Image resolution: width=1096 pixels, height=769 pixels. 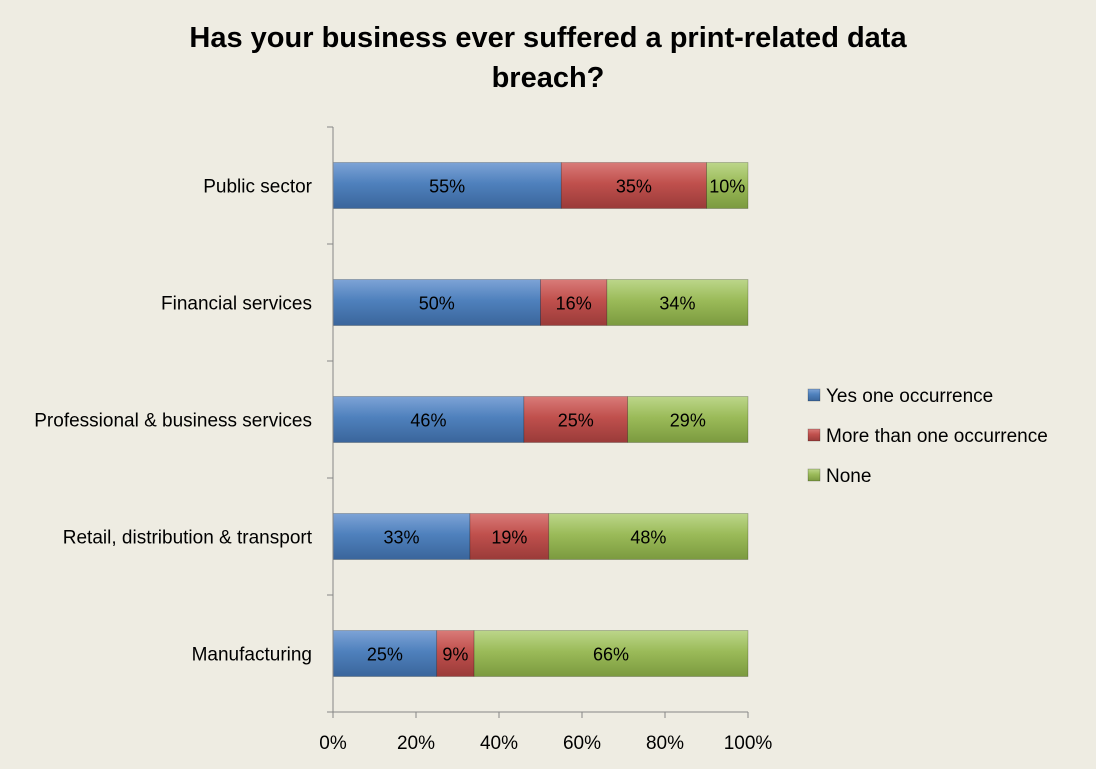 I want to click on legend-label-2: More than one occurrence, so click(x=937, y=436).